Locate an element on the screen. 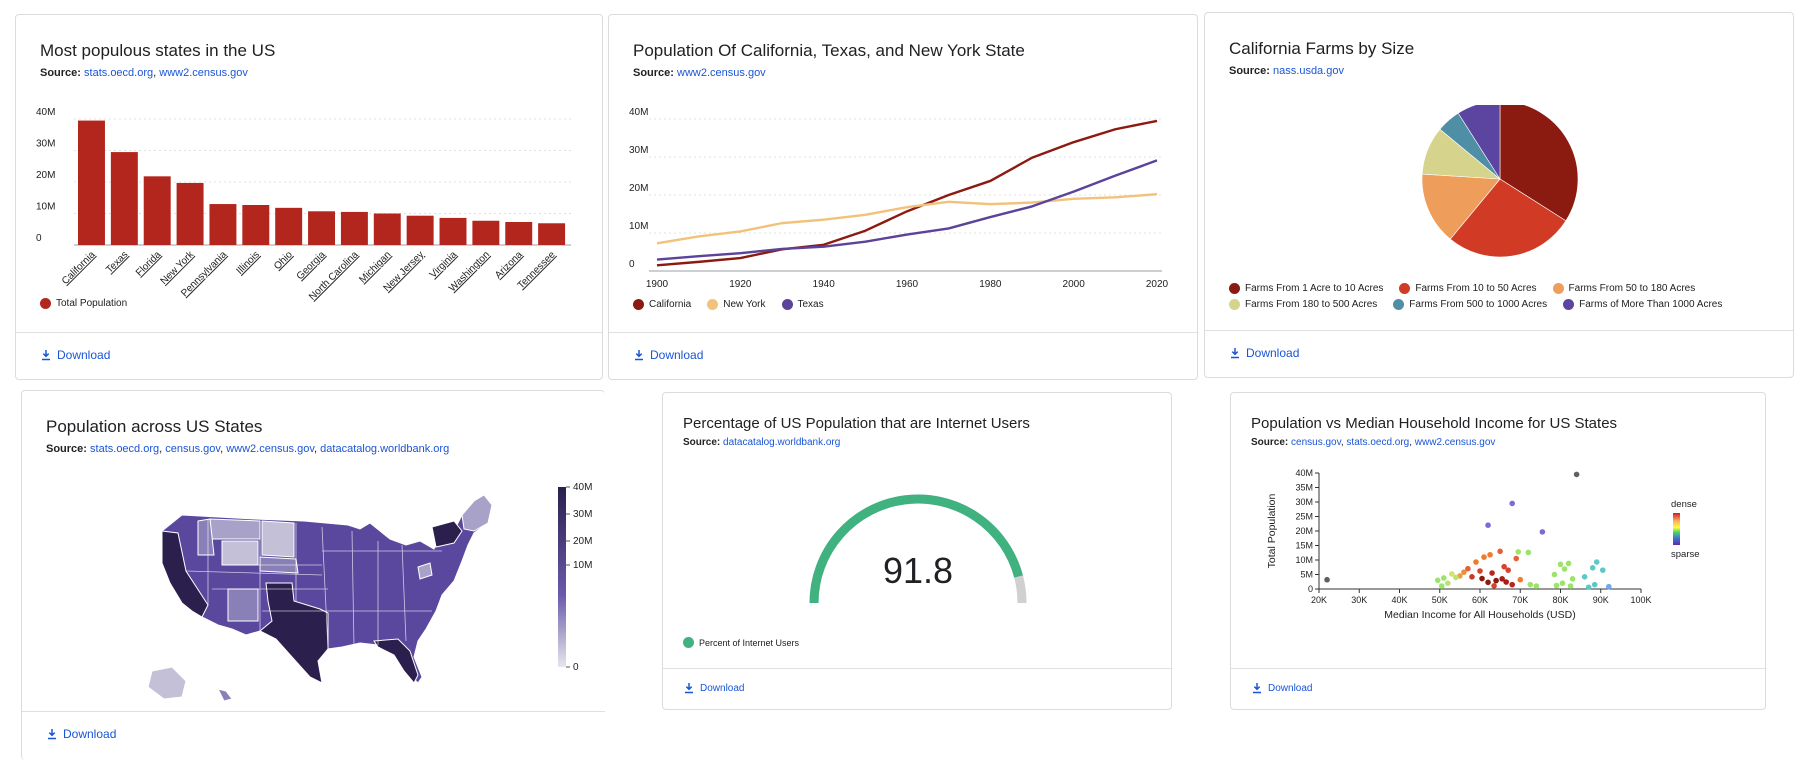  california-shape is located at coordinates (185, 574).